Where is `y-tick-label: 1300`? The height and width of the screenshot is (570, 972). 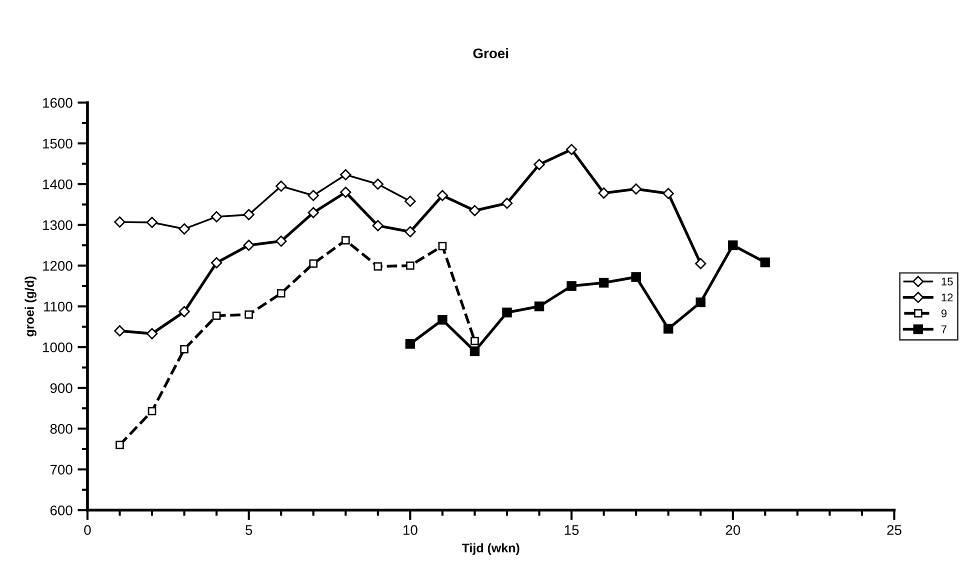 y-tick-label: 1300 is located at coordinates (57, 225).